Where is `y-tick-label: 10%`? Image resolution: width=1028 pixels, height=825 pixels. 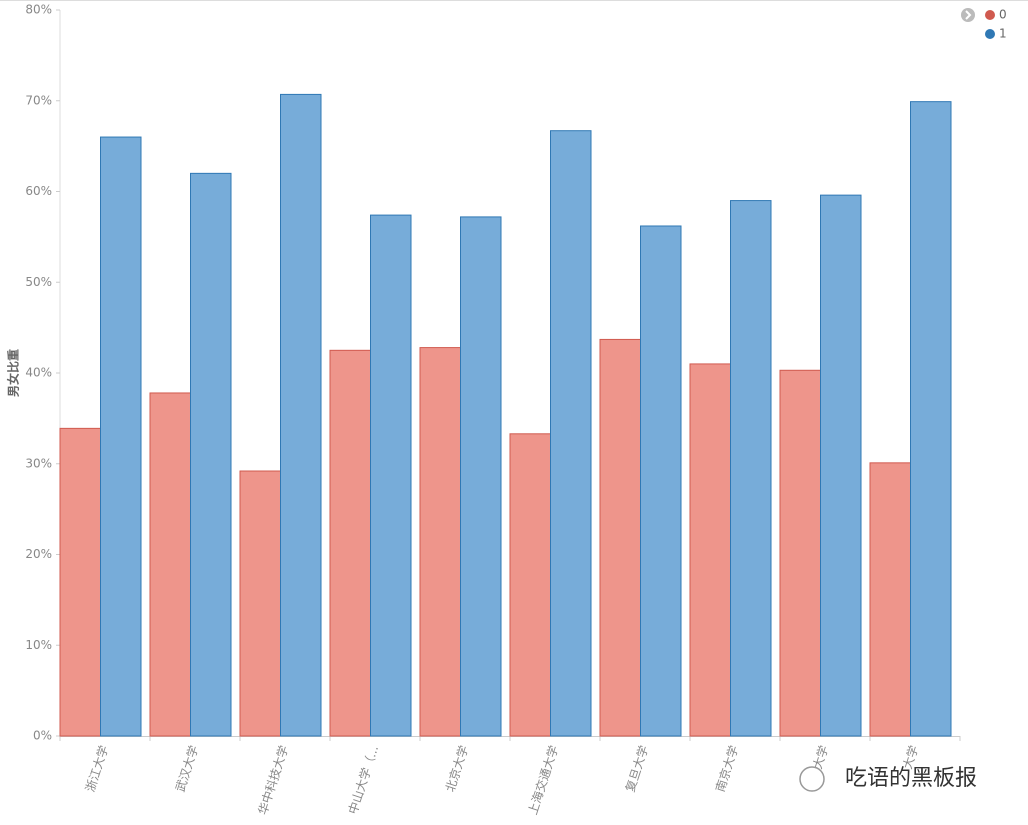
y-tick-label: 10% is located at coordinates (38, 645).